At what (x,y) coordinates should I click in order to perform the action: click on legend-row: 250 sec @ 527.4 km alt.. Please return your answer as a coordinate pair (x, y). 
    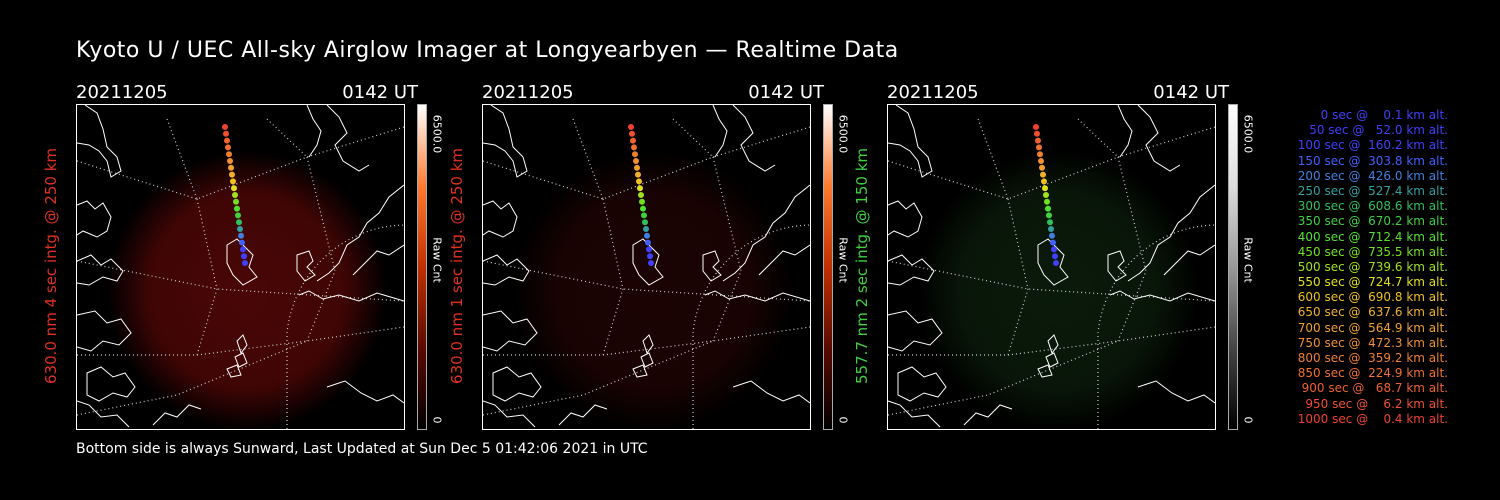
    Looking at the image, I should click on (1372, 190).